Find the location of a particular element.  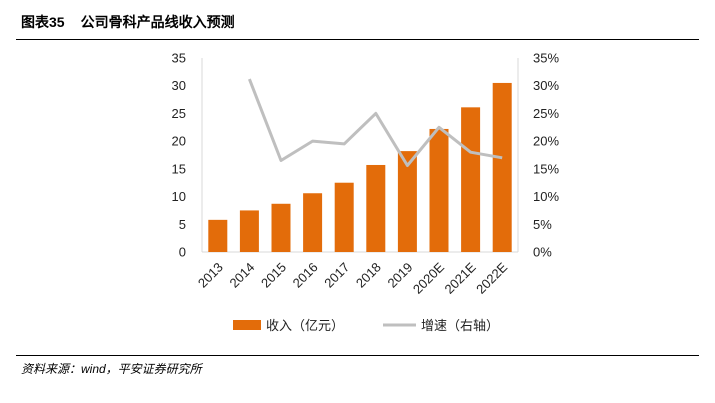

figure-number: 图表35 is located at coordinates (43, 22).